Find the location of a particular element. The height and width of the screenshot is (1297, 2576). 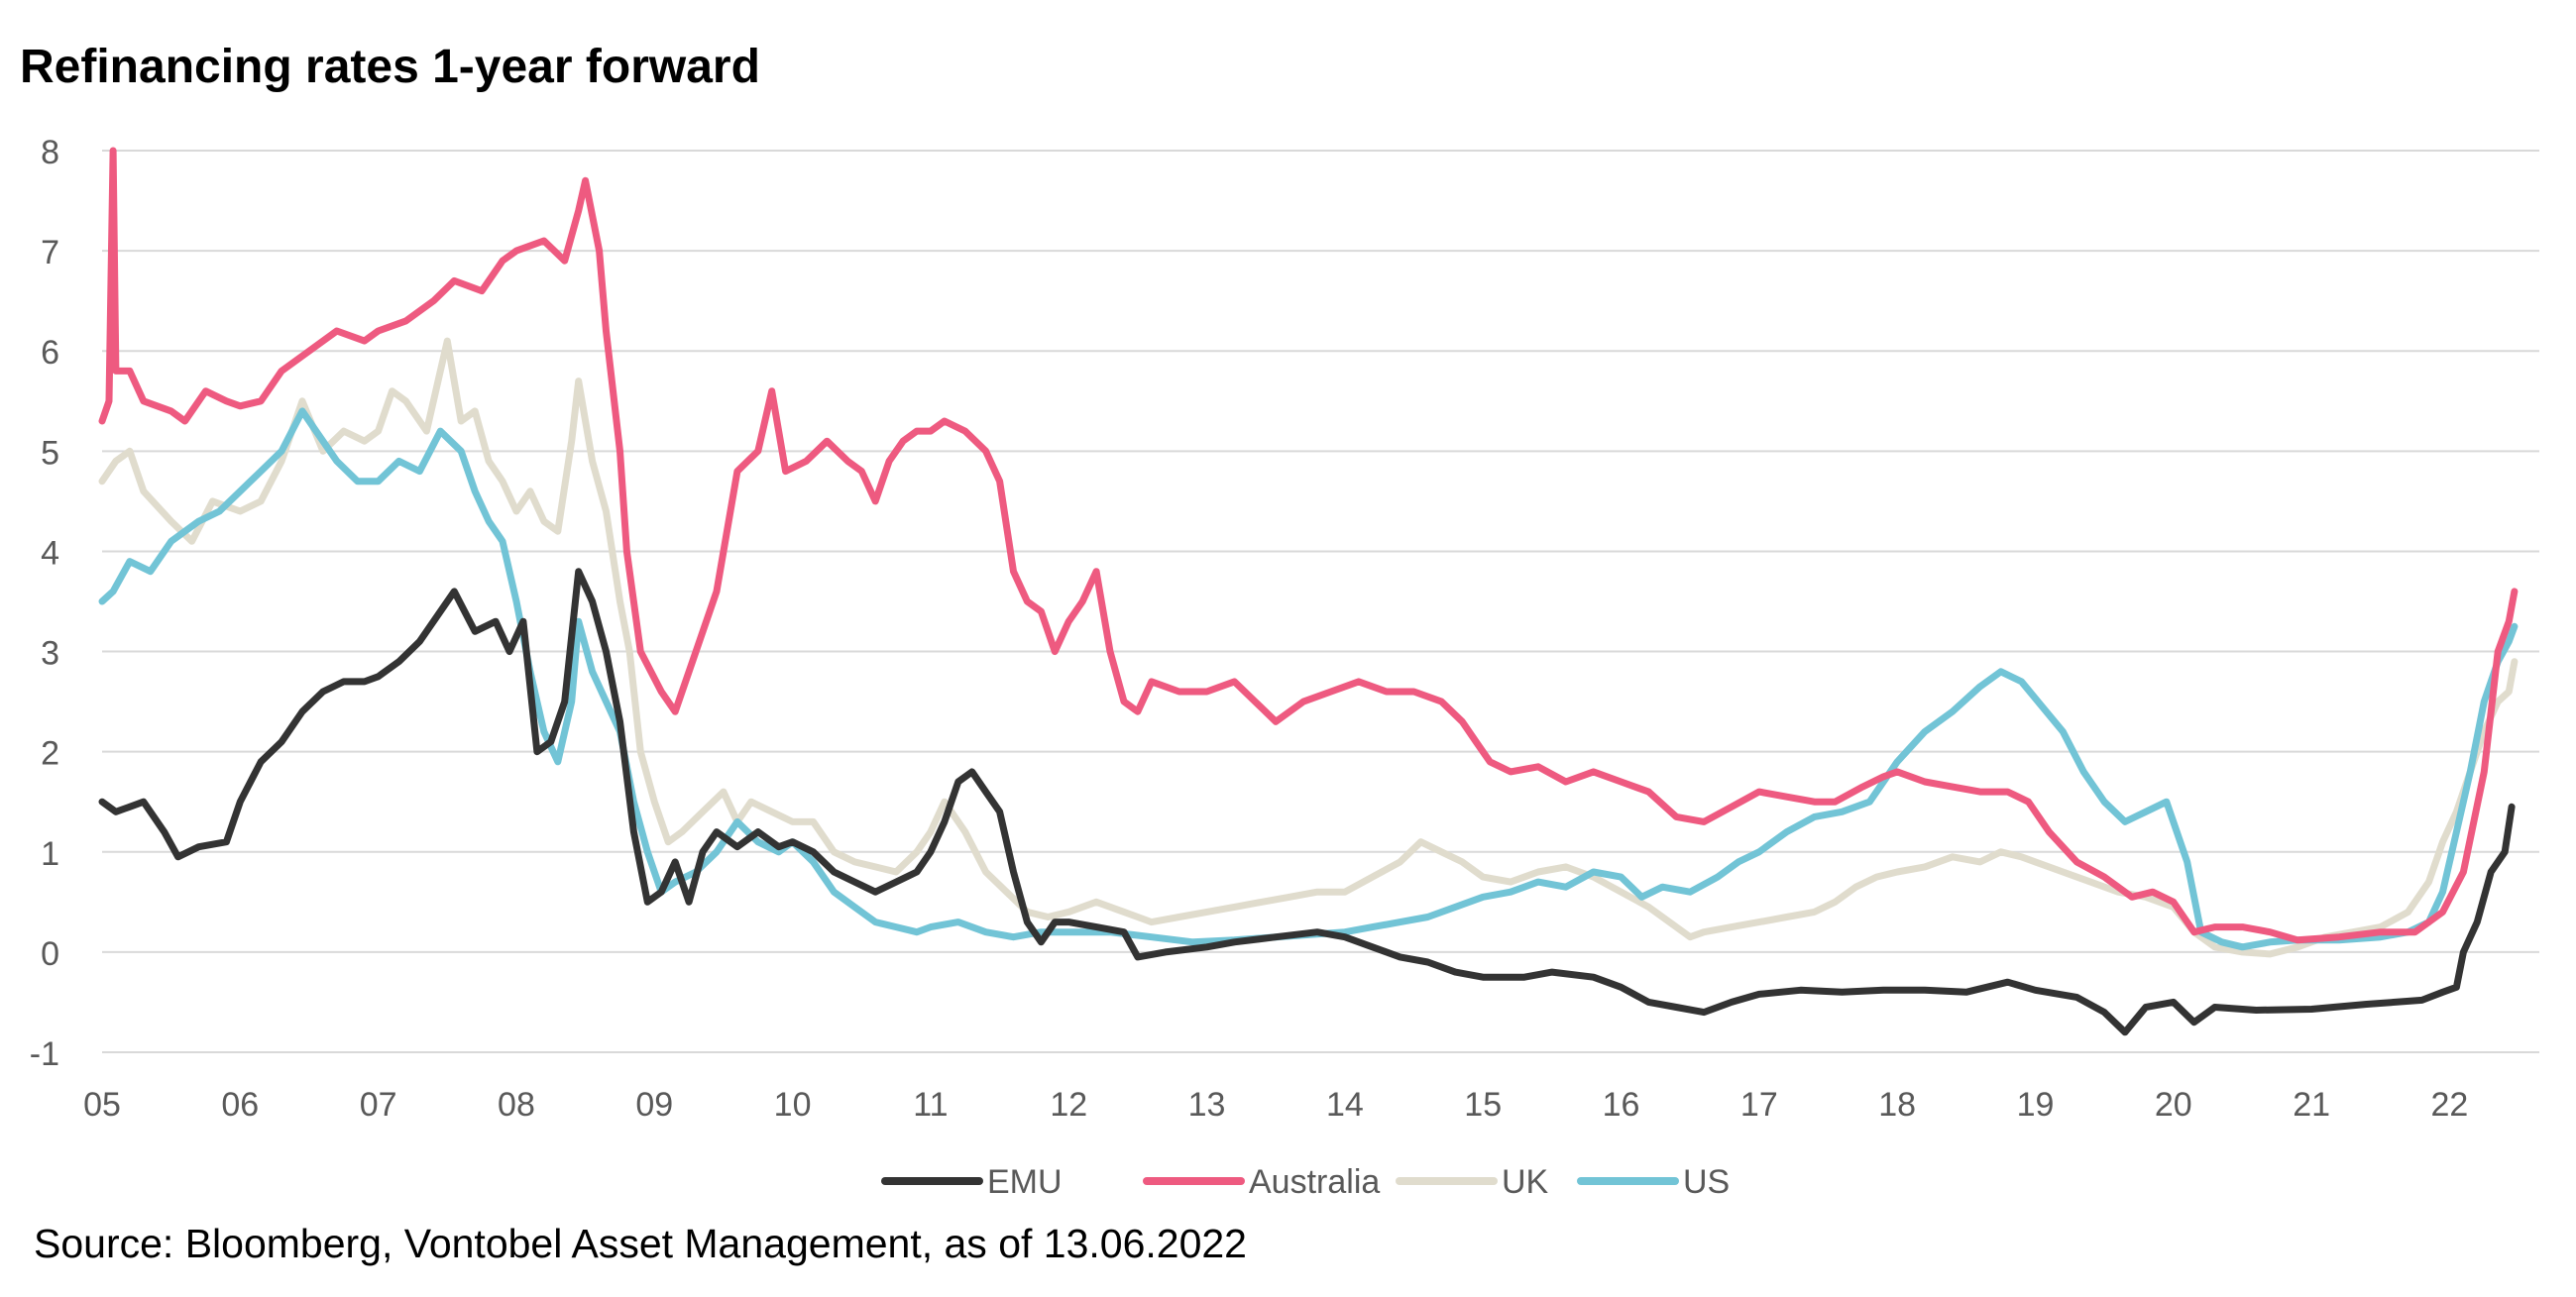

x-tick-label: 21 is located at coordinates (2311, 1105).